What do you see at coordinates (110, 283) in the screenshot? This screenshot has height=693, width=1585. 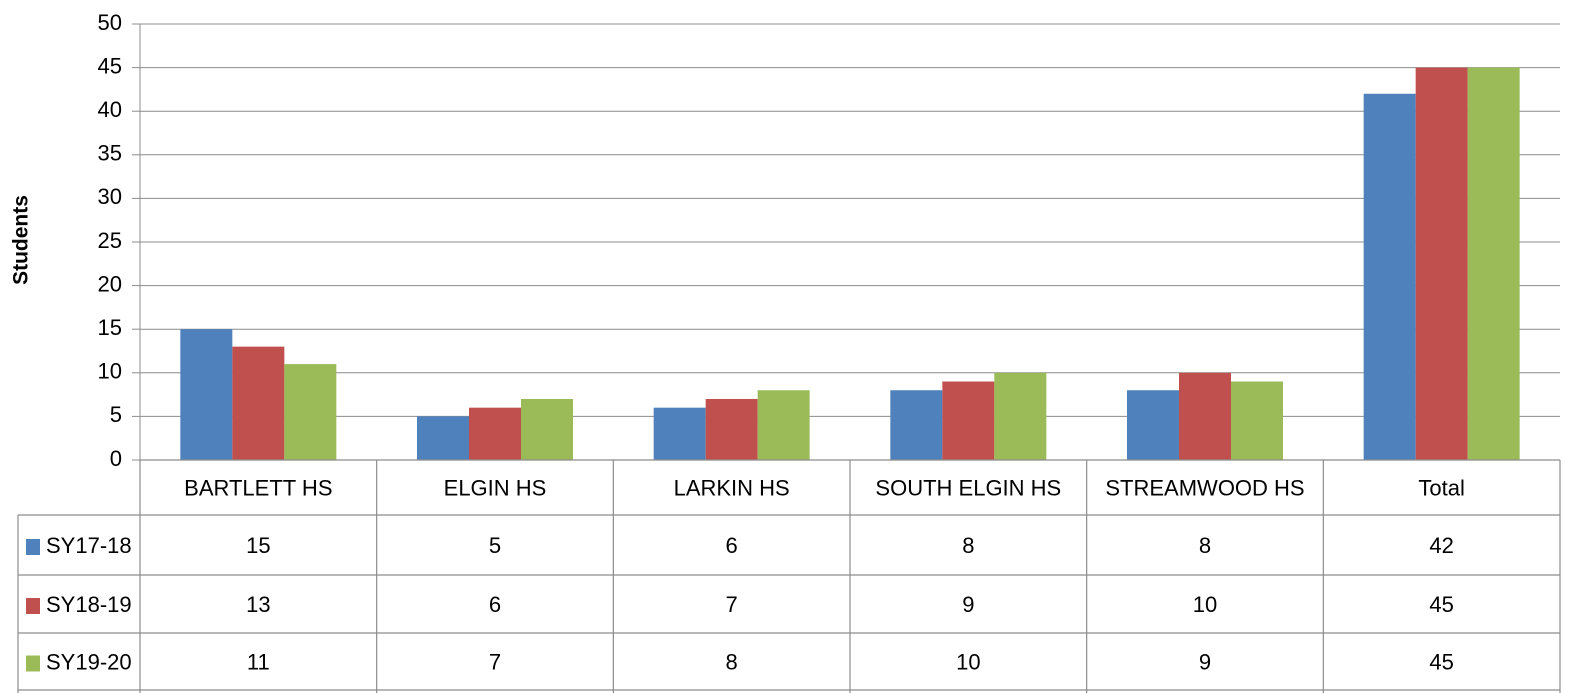 I see `y-tick-label: 20` at bounding box center [110, 283].